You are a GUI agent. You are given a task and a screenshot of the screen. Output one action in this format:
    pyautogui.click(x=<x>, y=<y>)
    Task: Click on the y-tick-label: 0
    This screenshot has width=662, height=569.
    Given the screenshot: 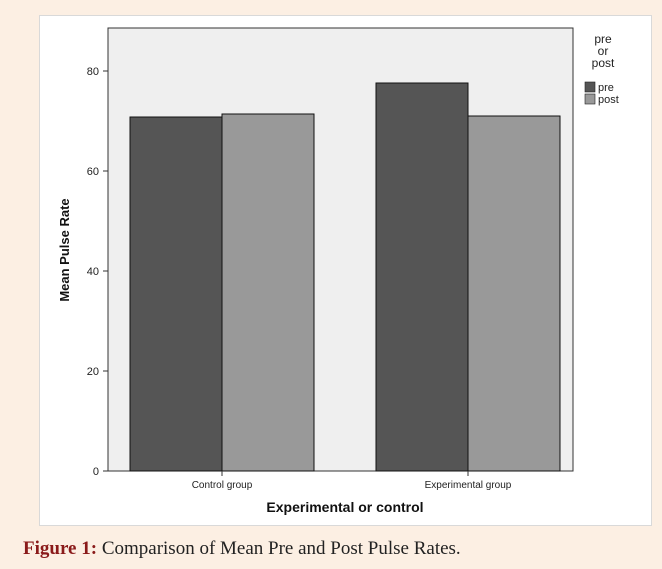 What is the action you would take?
    pyautogui.click(x=96, y=472)
    